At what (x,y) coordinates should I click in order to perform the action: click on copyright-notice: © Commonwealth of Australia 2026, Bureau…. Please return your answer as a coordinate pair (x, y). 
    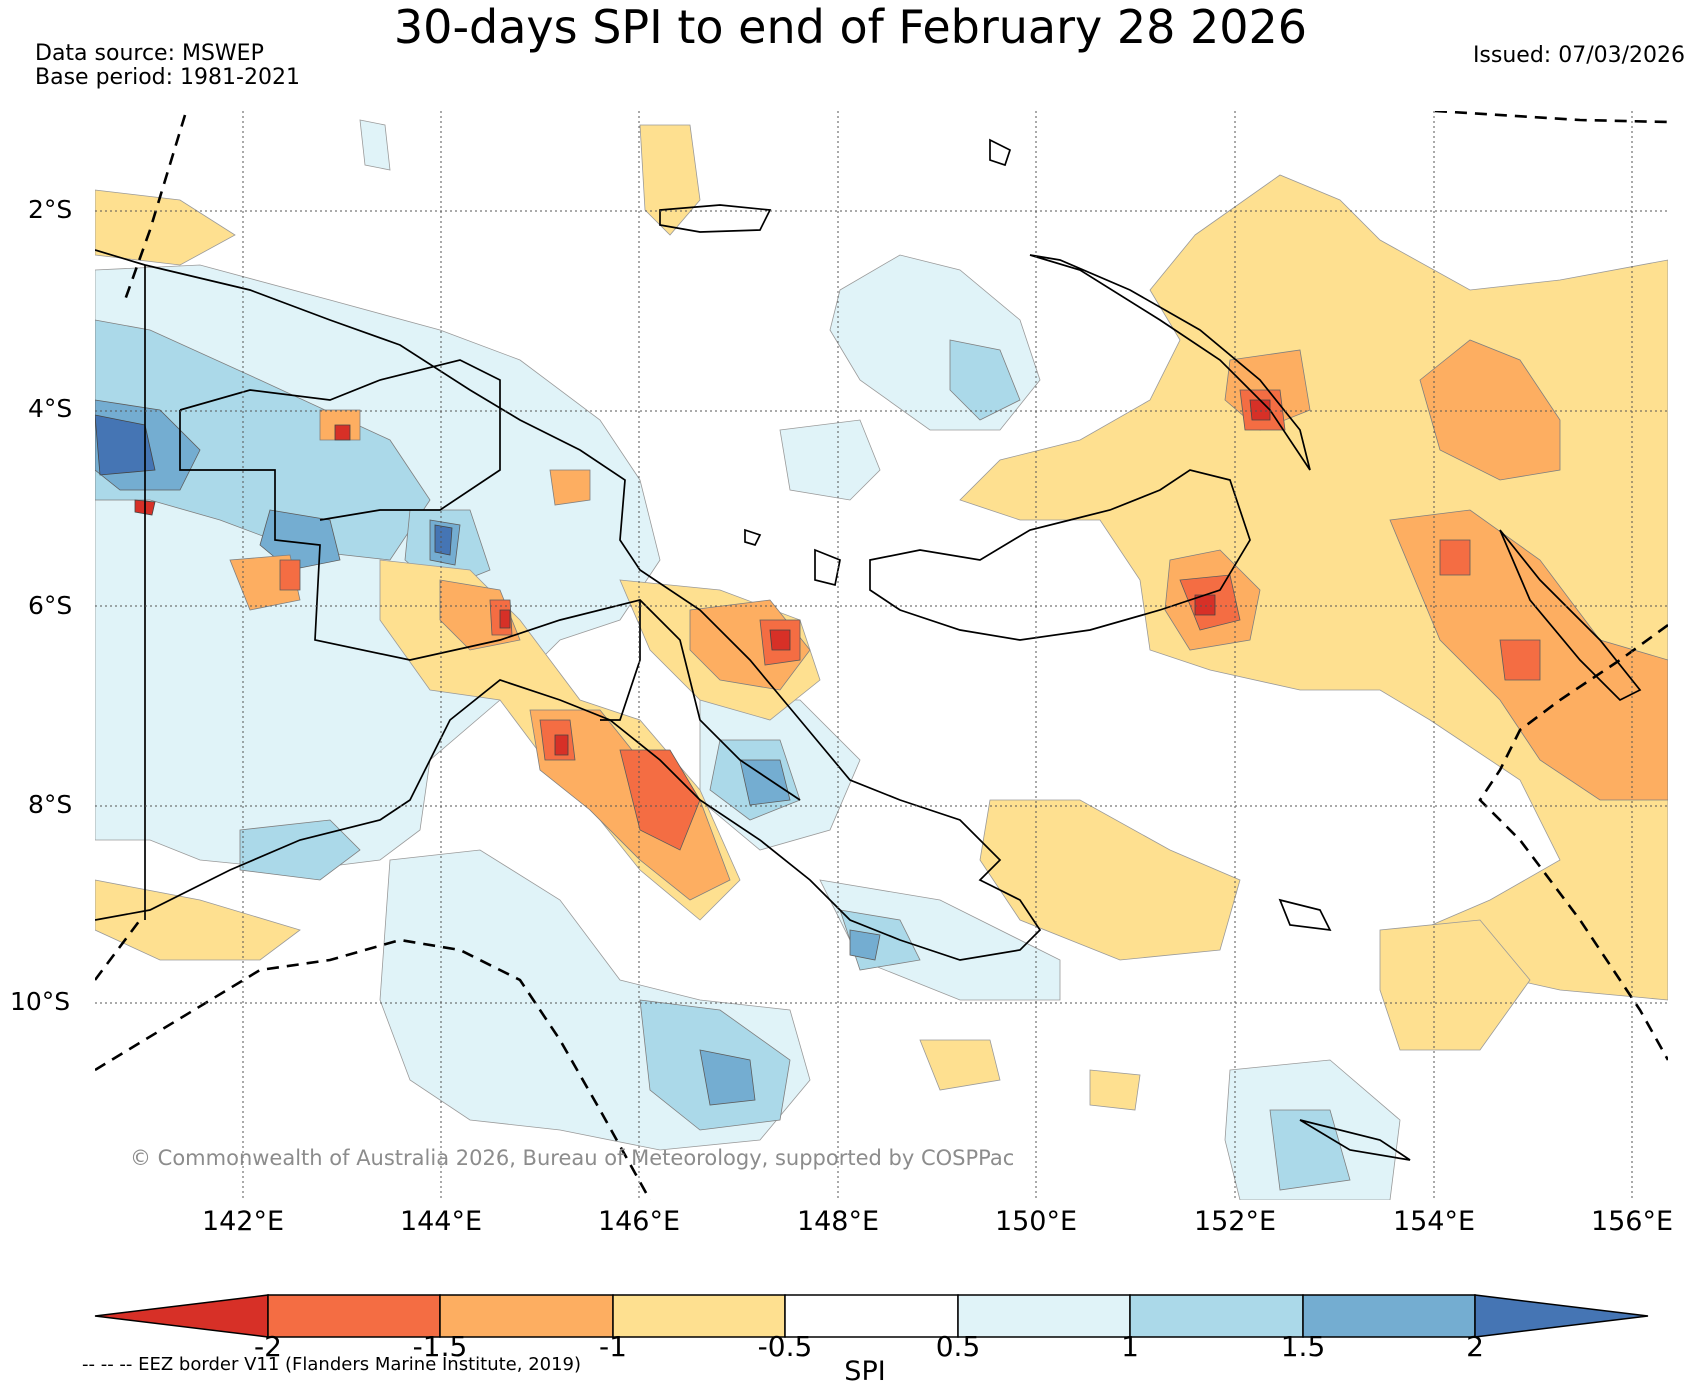
    Looking at the image, I should click on (572, 1158).